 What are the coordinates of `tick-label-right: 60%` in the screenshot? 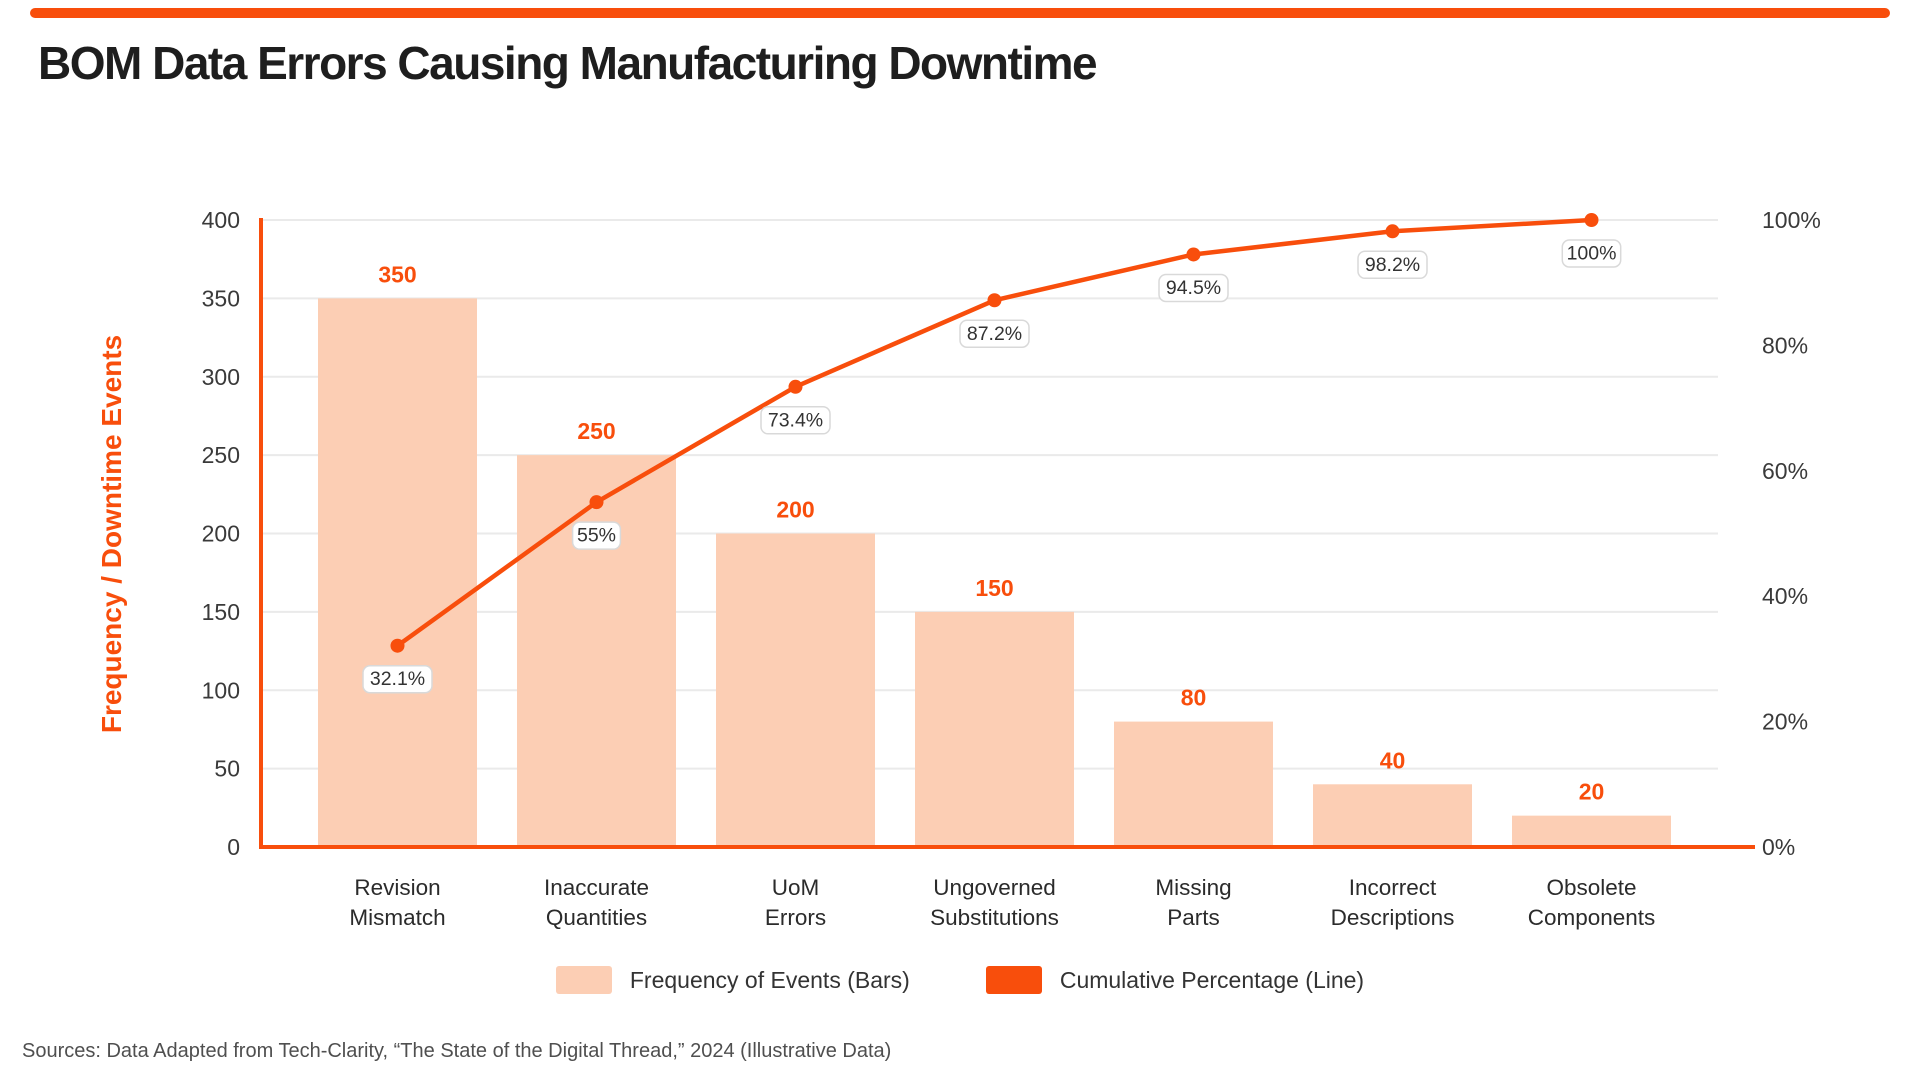 It's located at (1785, 471).